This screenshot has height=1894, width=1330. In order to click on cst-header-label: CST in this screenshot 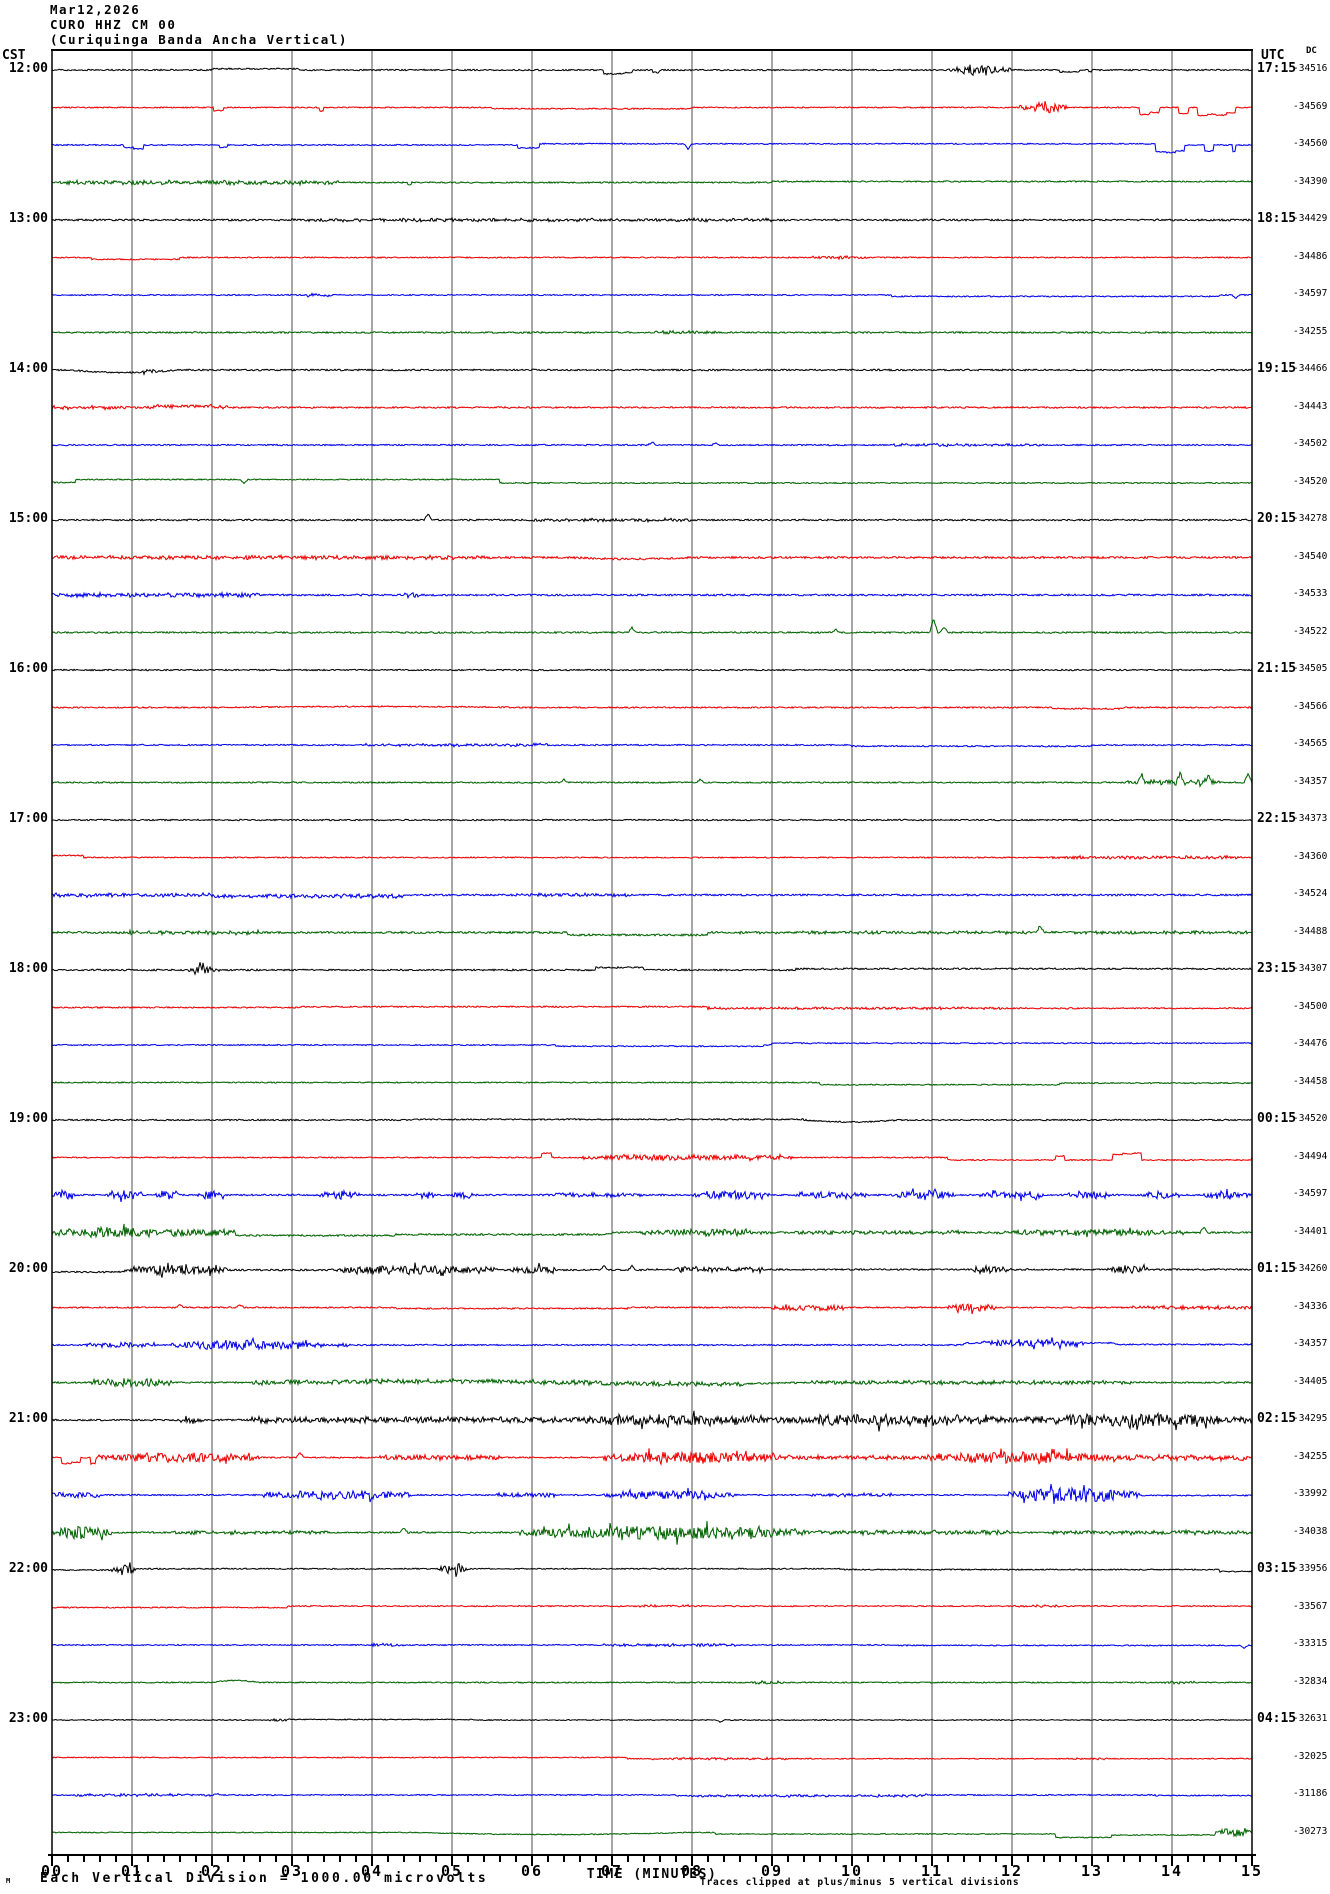, I will do `click(14, 55)`.